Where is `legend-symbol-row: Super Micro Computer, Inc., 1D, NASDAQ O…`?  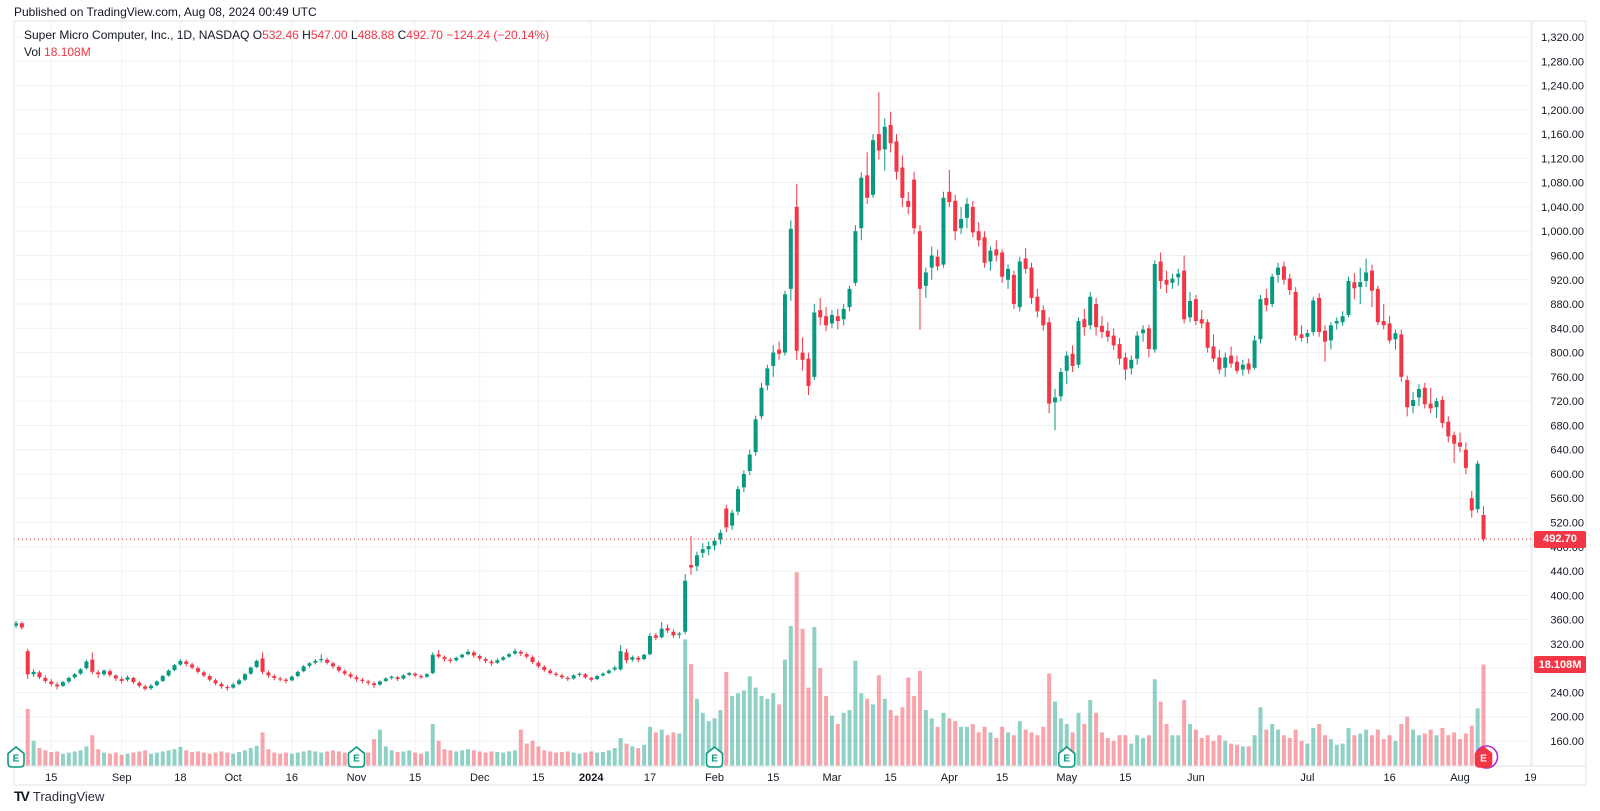 legend-symbol-row: Super Micro Computer, Inc., 1D, NASDAQ O… is located at coordinates (286, 35).